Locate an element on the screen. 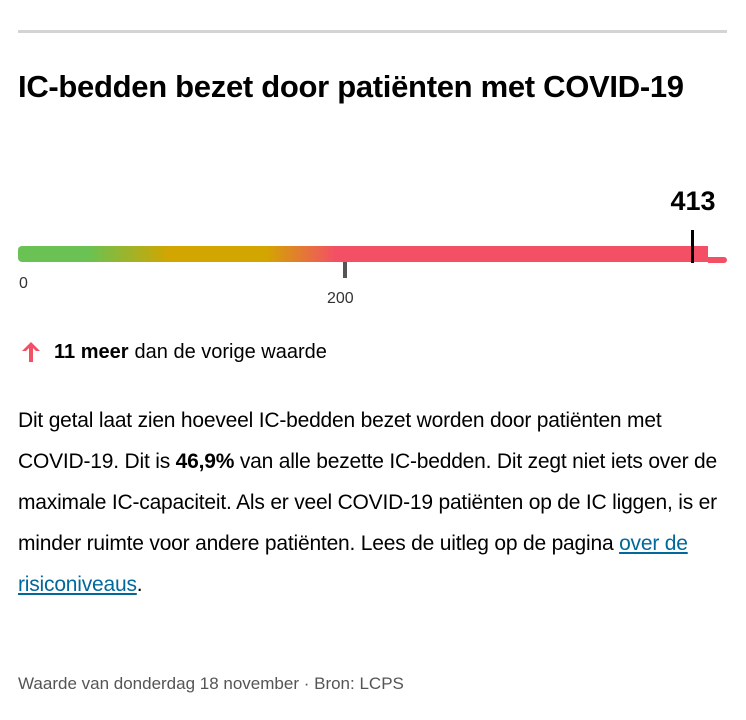  risk-levels-link: over de risiconiveaus is located at coordinates (353, 564).